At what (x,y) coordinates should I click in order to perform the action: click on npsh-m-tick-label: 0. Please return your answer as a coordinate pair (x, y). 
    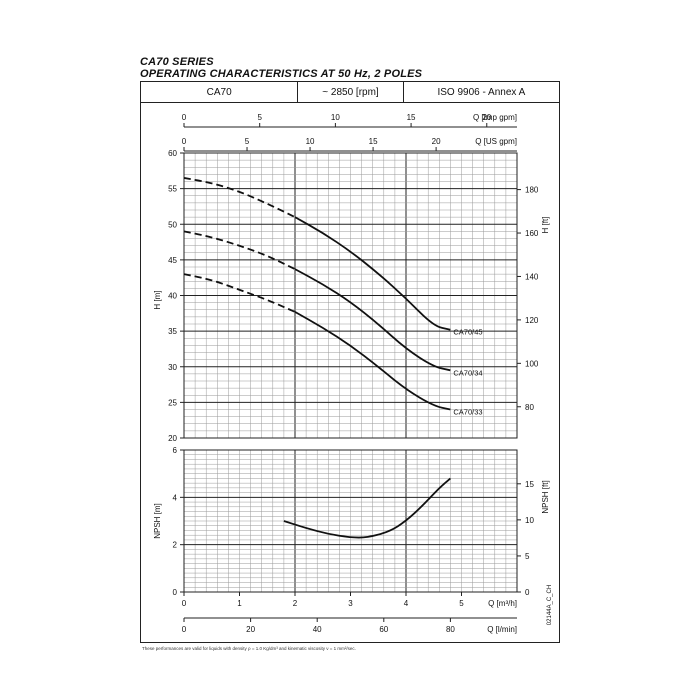
    Looking at the image, I should click on (175, 592).